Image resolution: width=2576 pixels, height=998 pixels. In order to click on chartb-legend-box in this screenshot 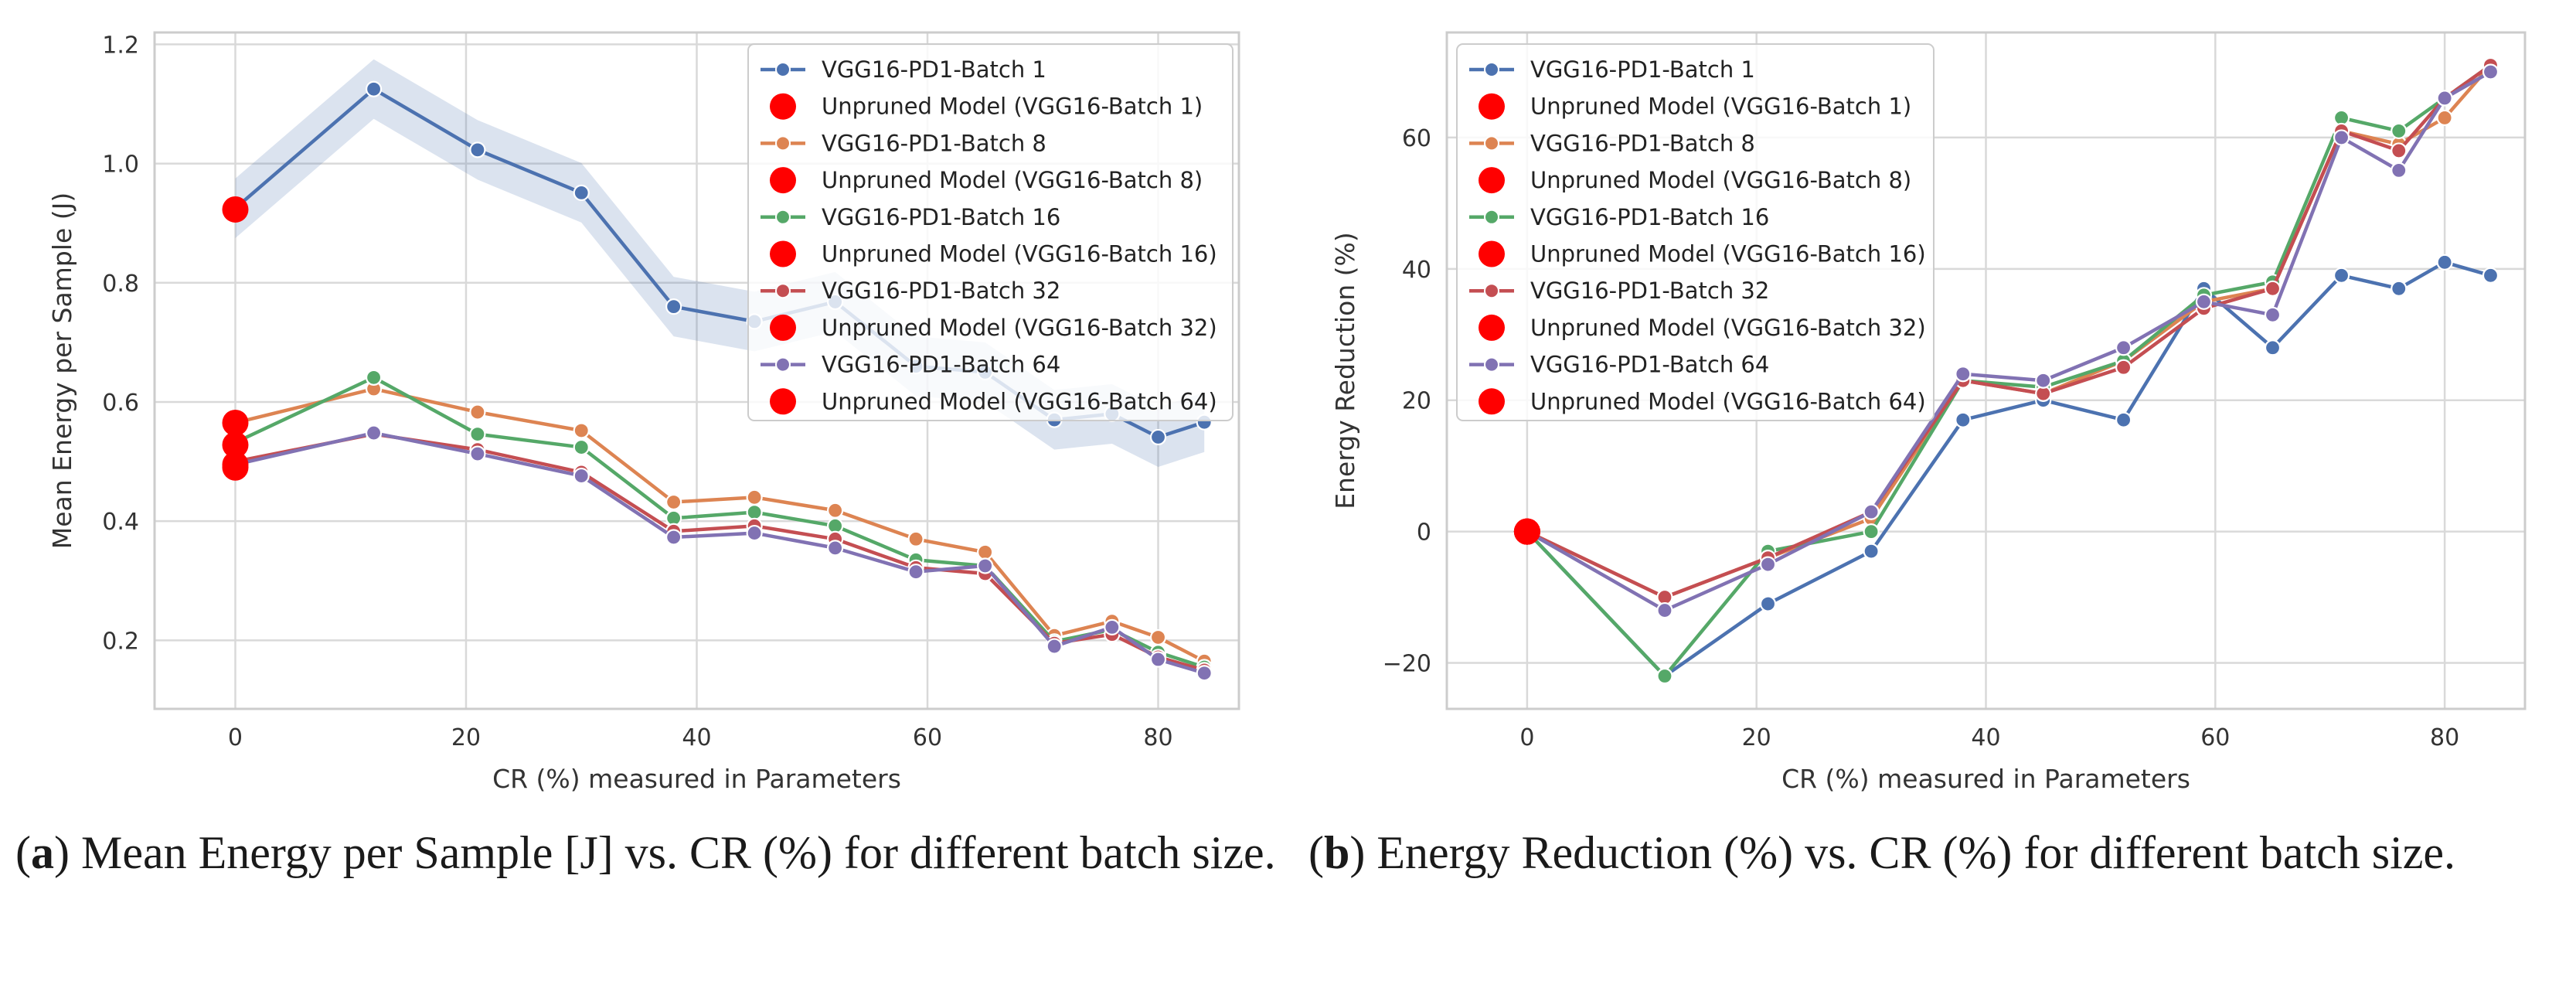, I will do `click(1695, 232)`.